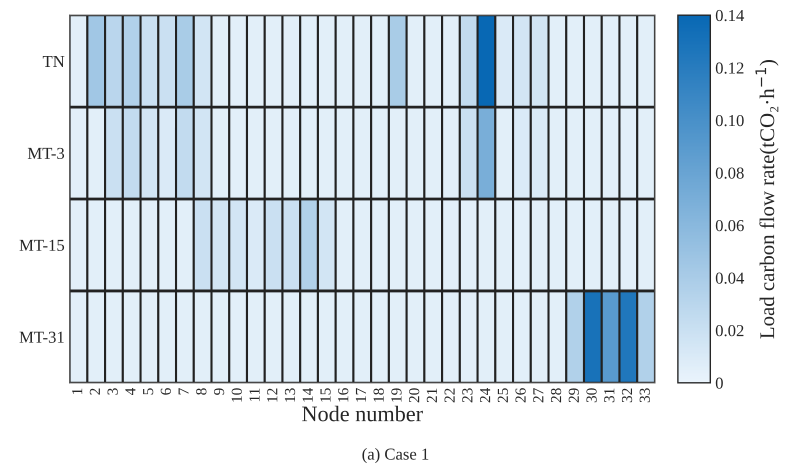  I want to click on x-tick-label: 5, so click(148, 391).